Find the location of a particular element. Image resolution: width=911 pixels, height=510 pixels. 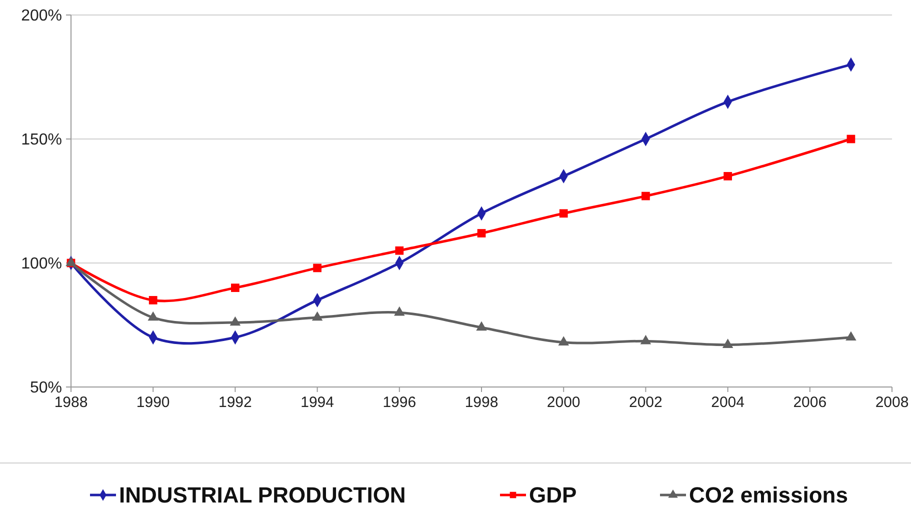

x-tick-label: 2008 is located at coordinates (892, 402).